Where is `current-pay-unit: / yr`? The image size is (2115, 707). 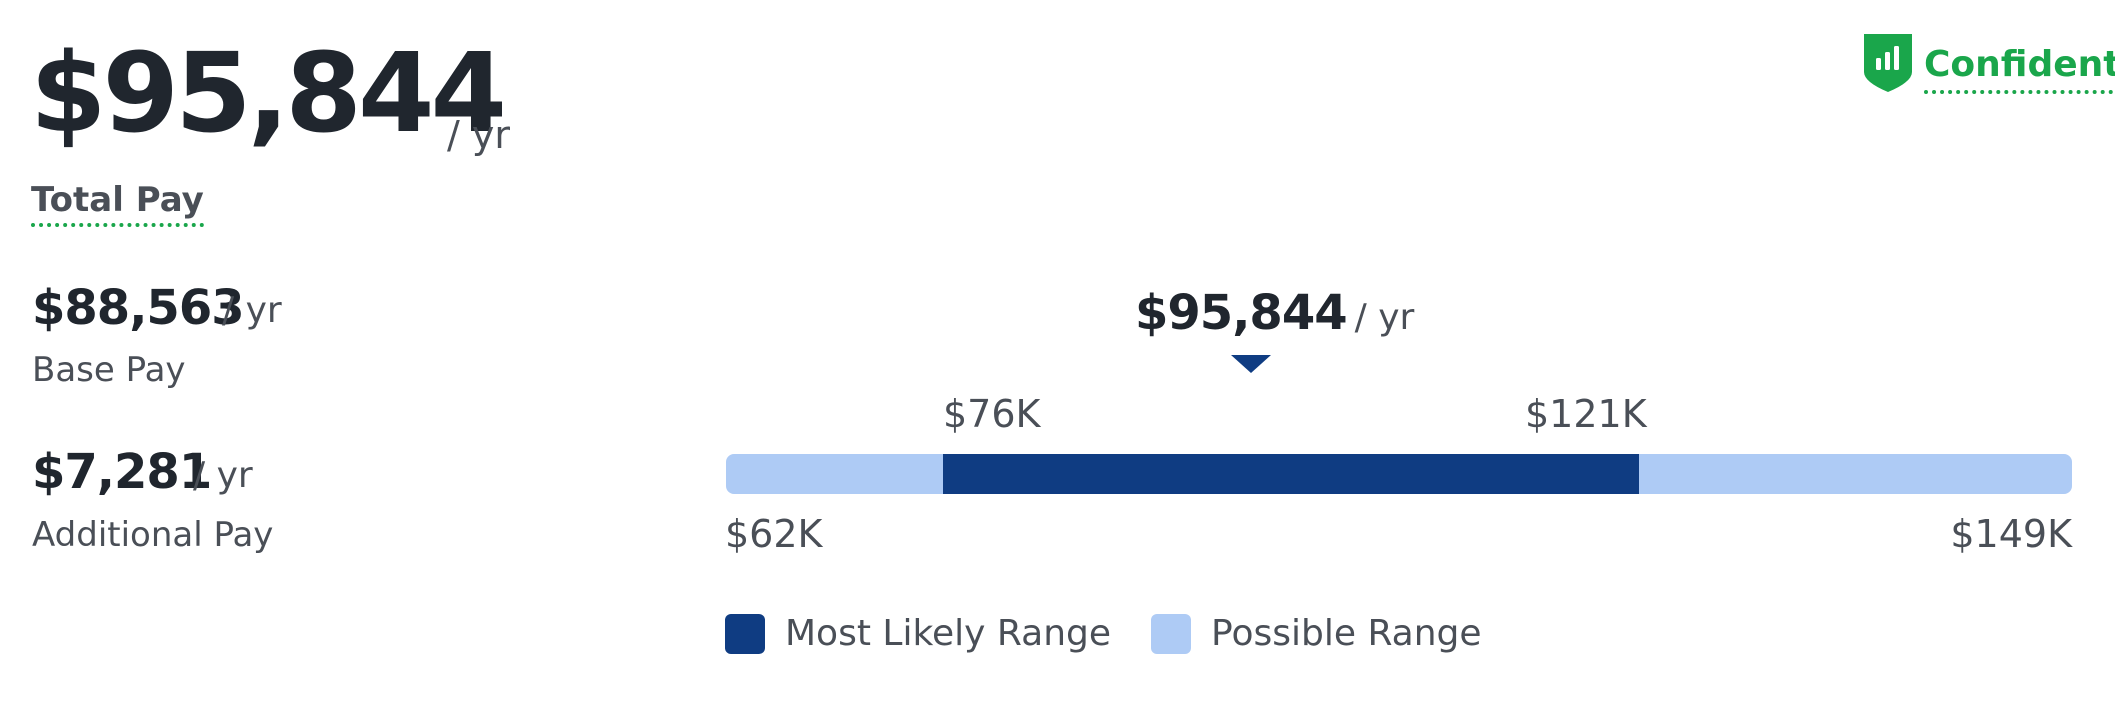
current-pay-unit: / yr is located at coordinates (1384, 317).